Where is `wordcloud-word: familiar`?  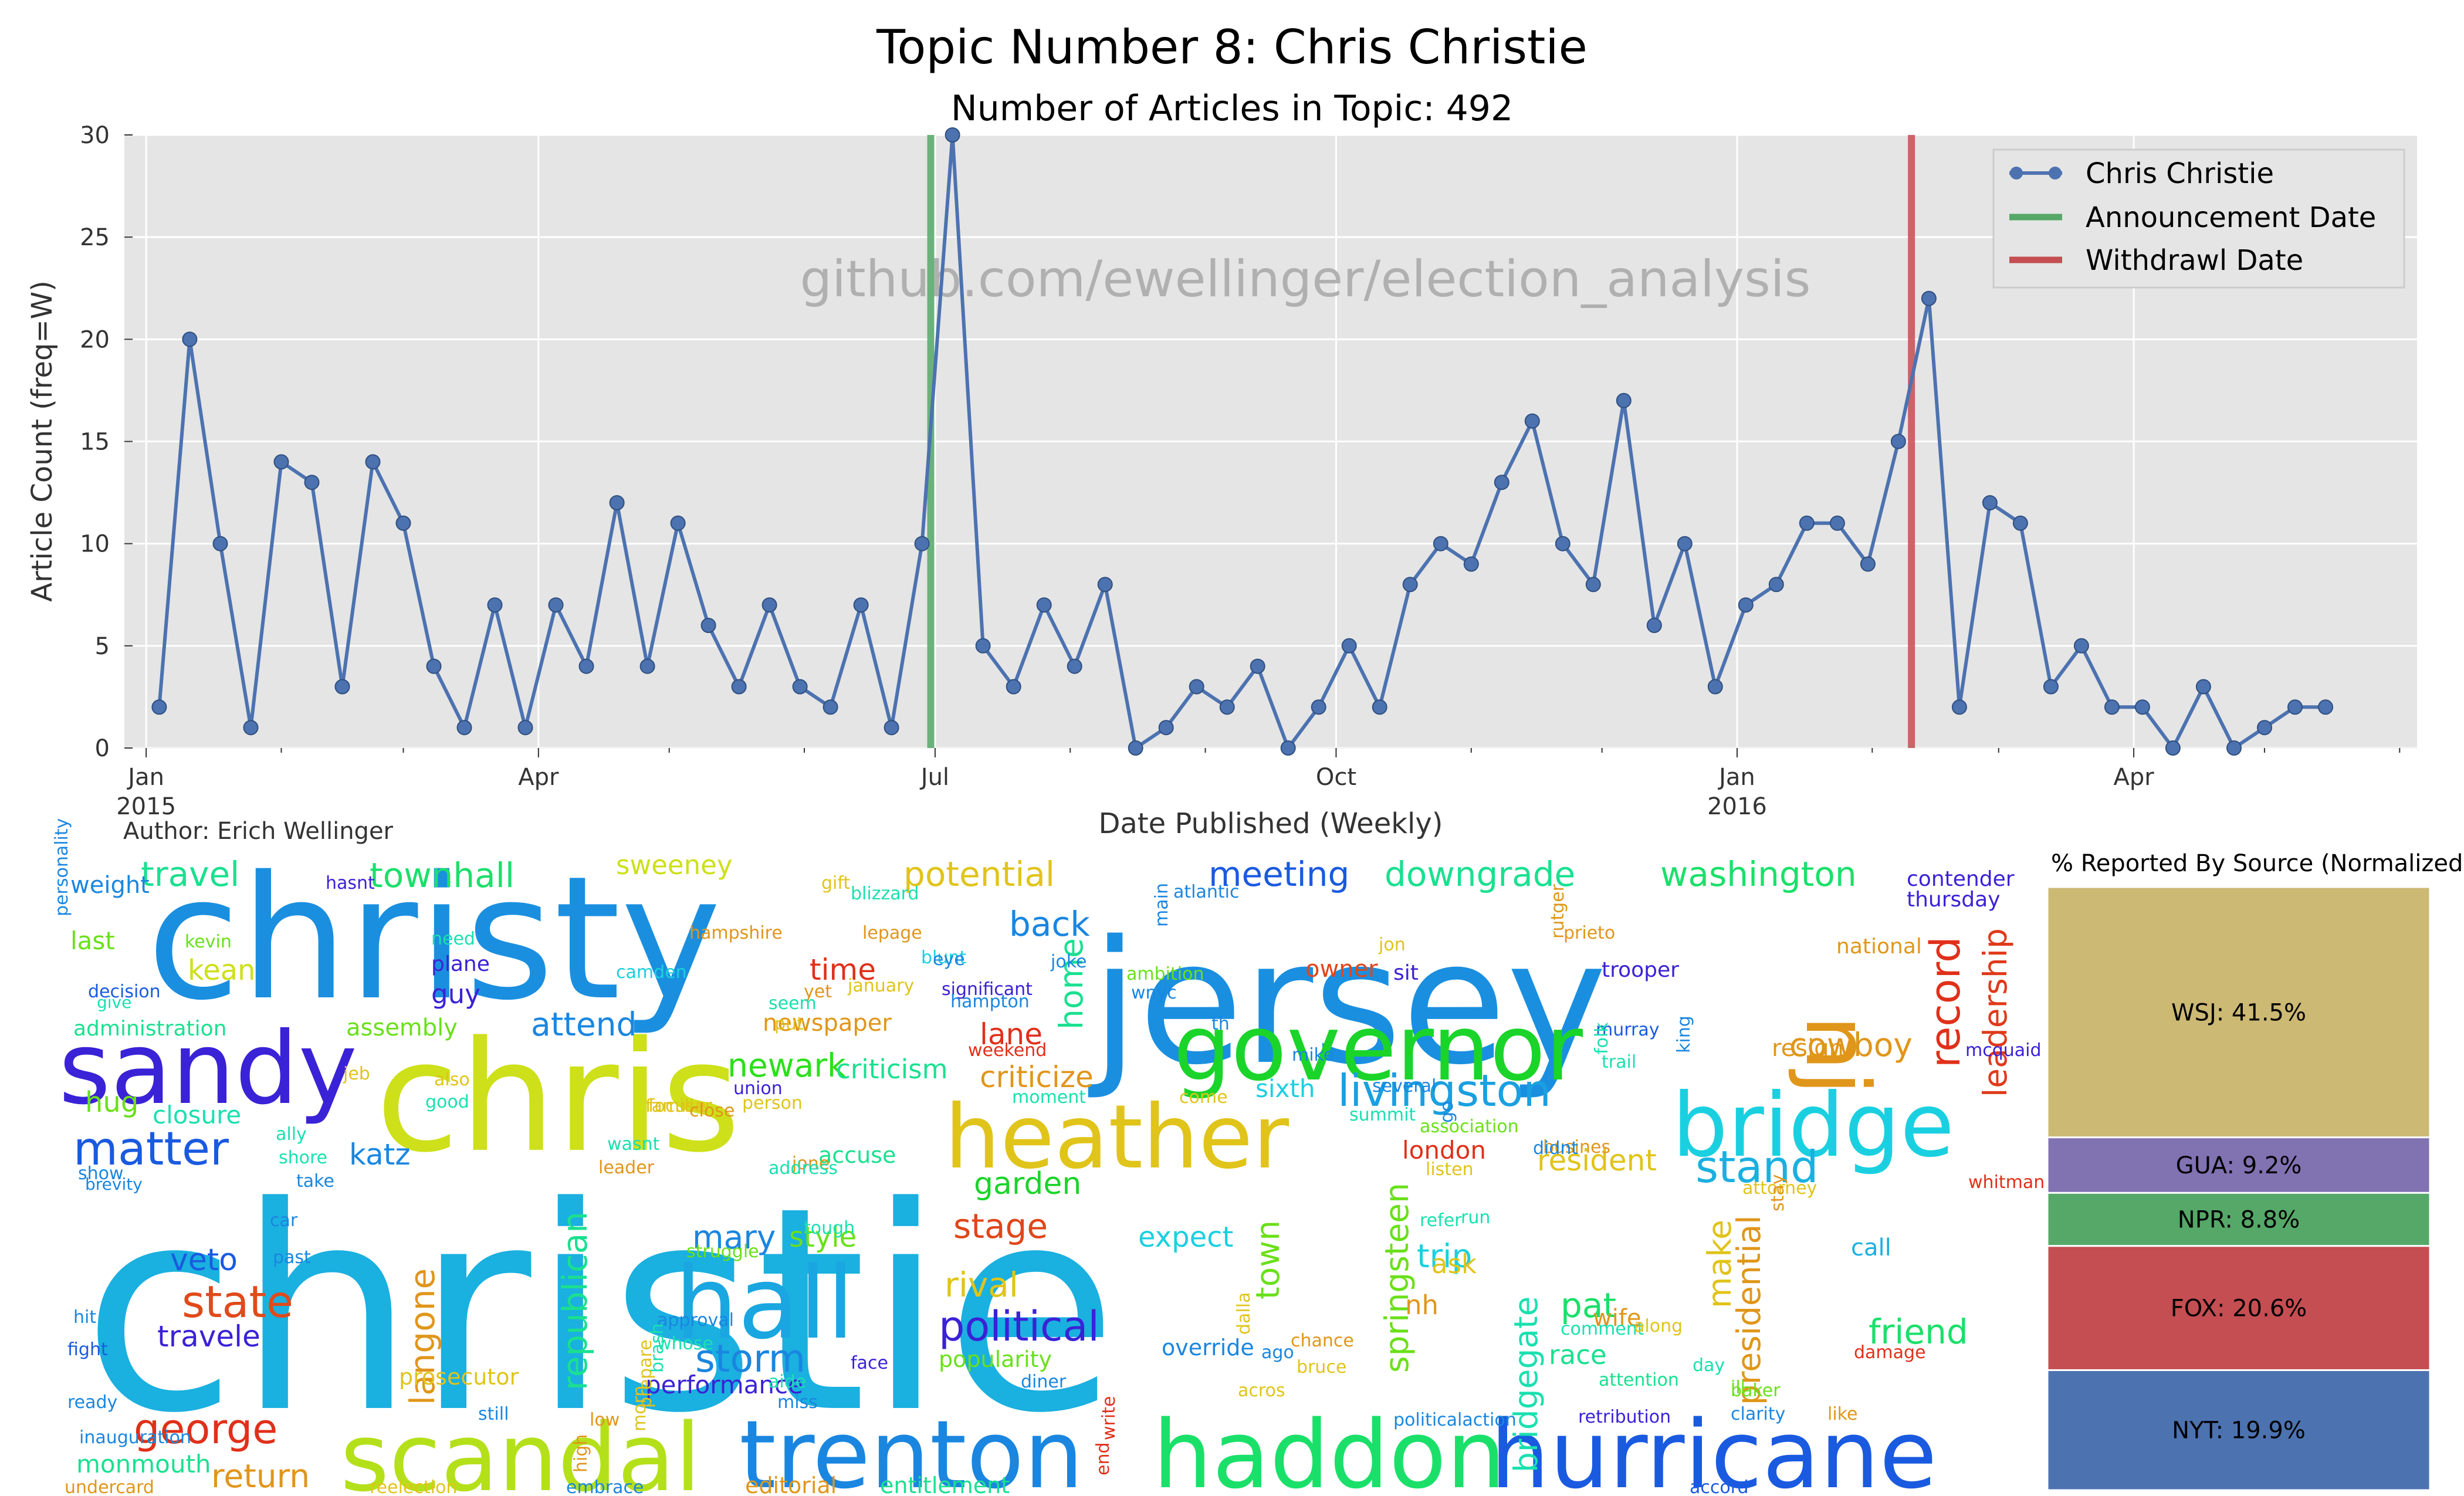
wordcloud-word: familiar is located at coordinates (679, 1106).